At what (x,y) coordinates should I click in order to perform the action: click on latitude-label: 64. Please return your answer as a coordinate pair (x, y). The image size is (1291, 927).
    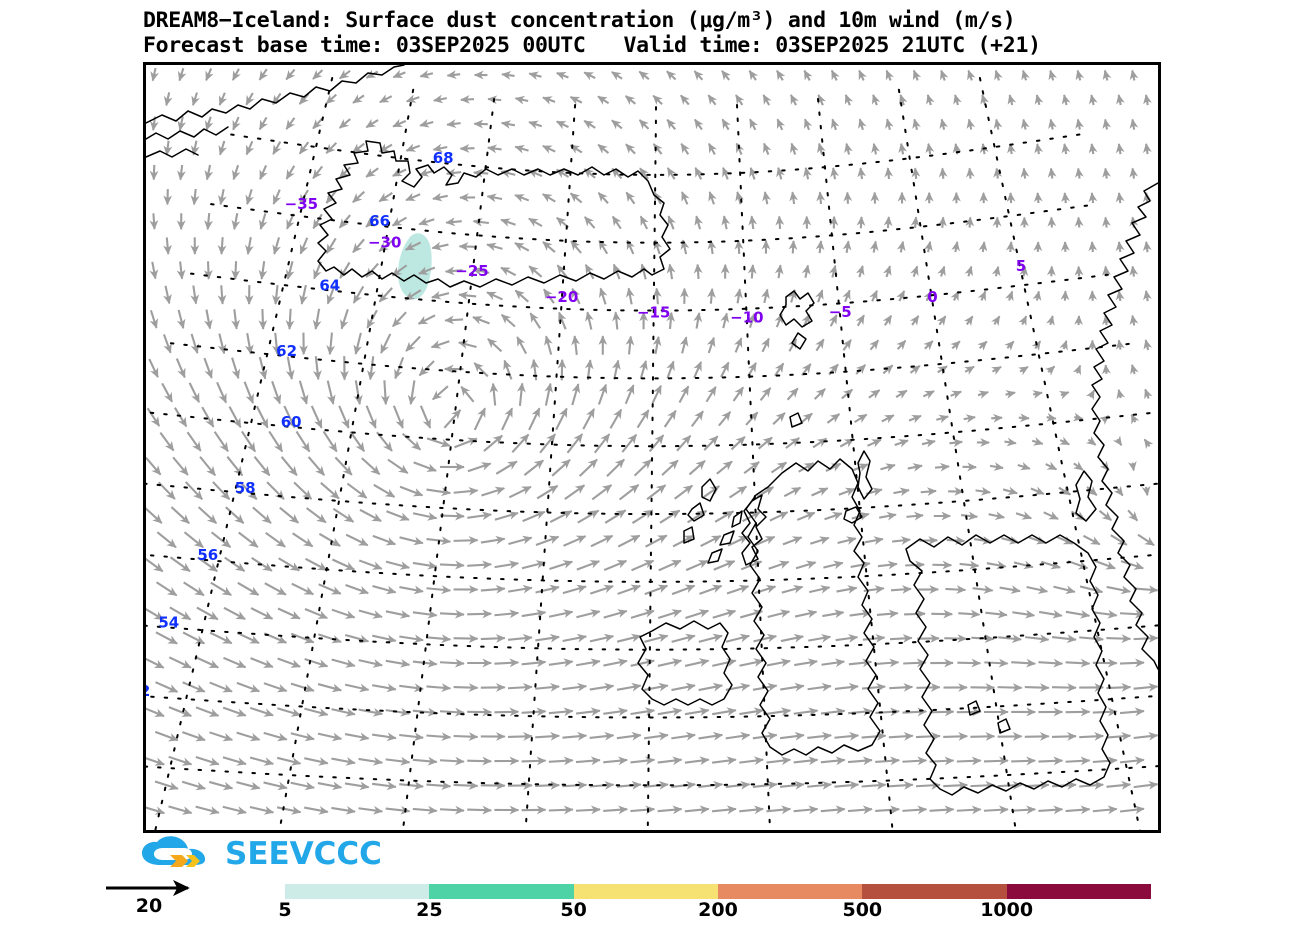
    Looking at the image, I should click on (329, 285).